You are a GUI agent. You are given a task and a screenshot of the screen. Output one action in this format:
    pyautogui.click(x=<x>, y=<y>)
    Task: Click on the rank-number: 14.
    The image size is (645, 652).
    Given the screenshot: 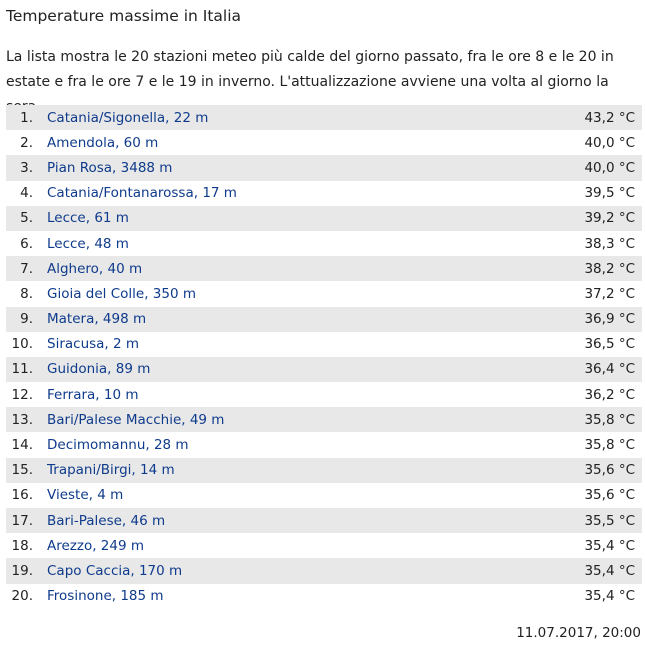 What is the action you would take?
    pyautogui.click(x=22, y=445)
    